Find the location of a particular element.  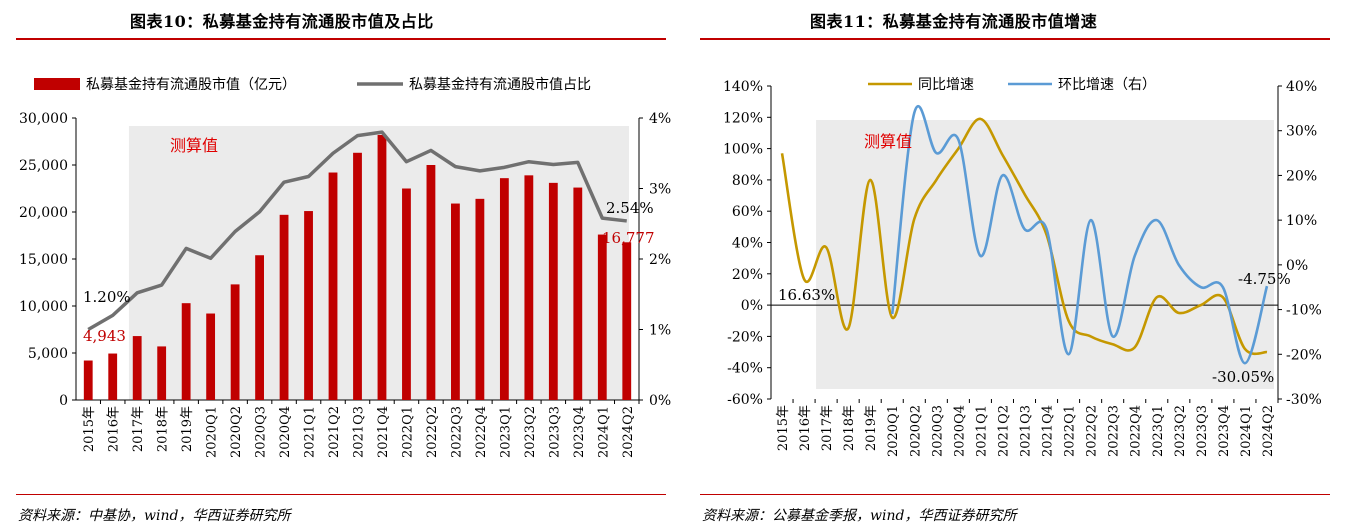

left-x-tick-label: 2022Q4 is located at coordinates (481, 432).